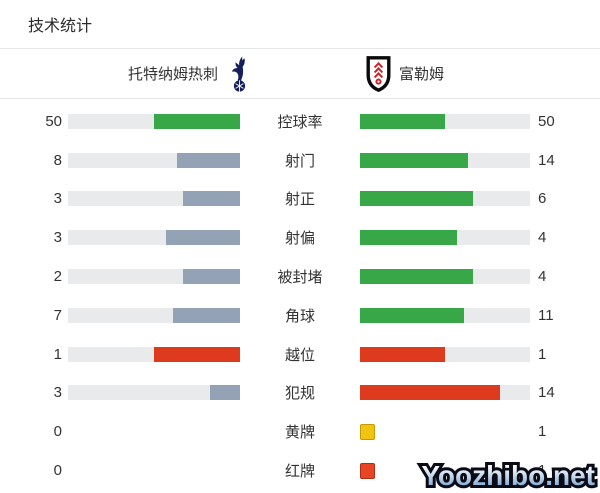 This screenshot has height=493, width=600. What do you see at coordinates (57, 277) in the screenshot?
I see `home-stat-value: 2` at bounding box center [57, 277].